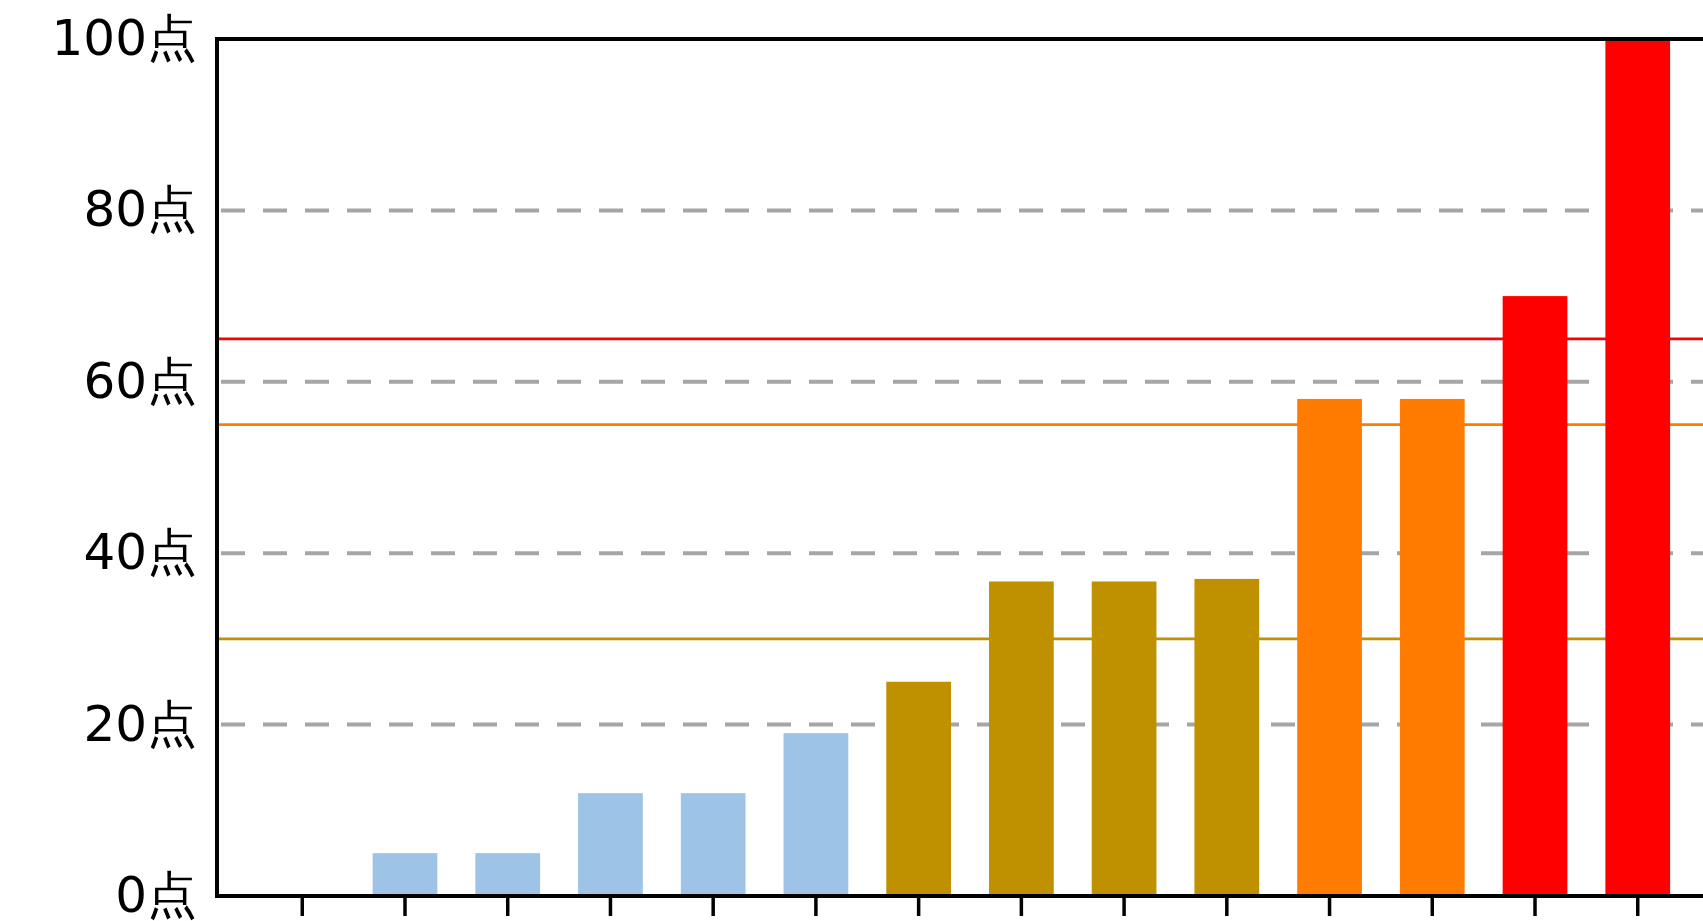 The image size is (1703, 921). What do you see at coordinates (140, 723) in the screenshot?
I see `y-tick-label: 20点` at bounding box center [140, 723].